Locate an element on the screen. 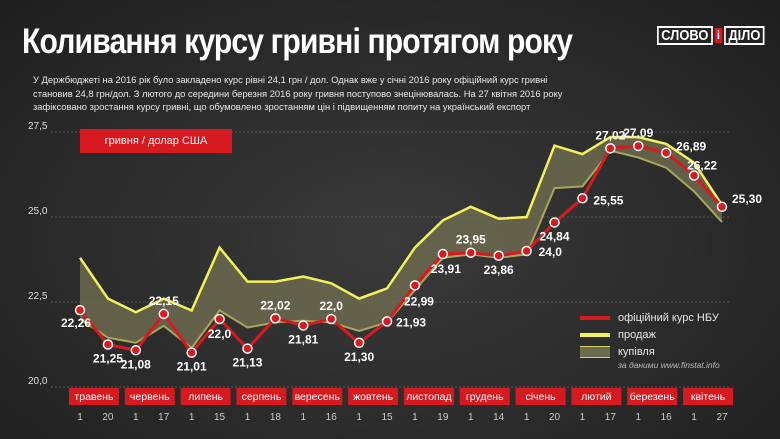  y-tick-label: 27,5 is located at coordinates (38, 126).